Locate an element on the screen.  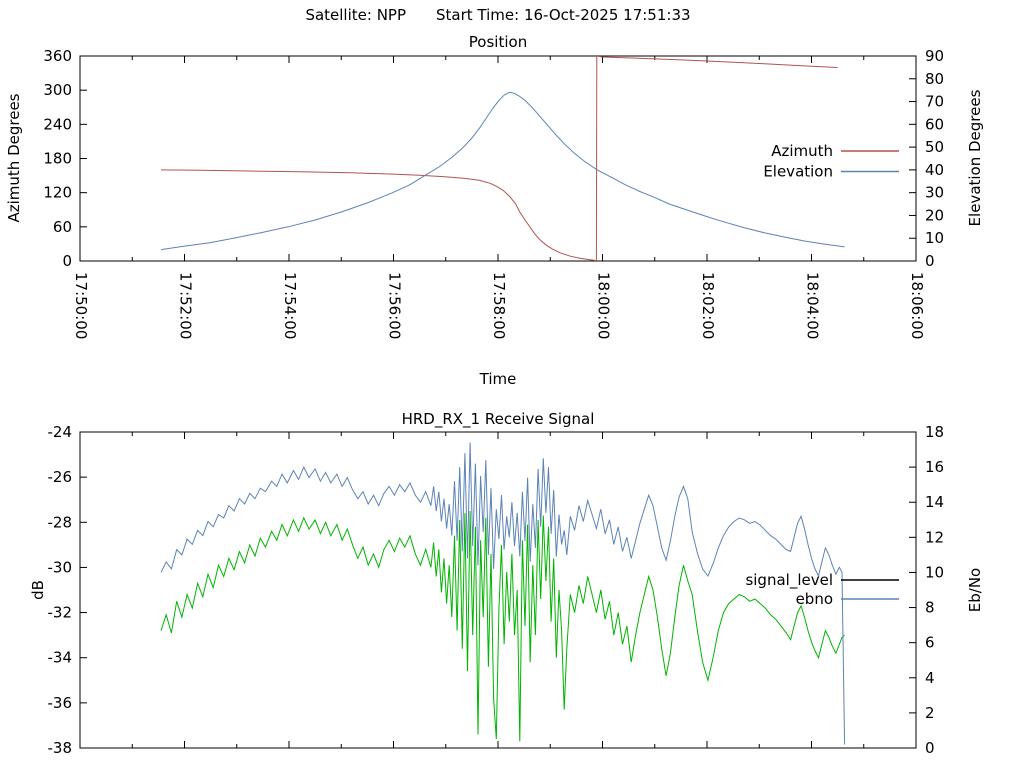
y-tick-label-right: 4 is located at coordinates (930, 678).